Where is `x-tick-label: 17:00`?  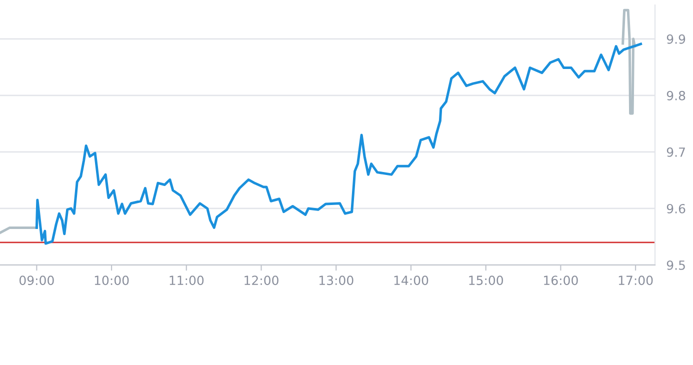
x-tick-label: 17:00 is located at coordinates (635, 281).